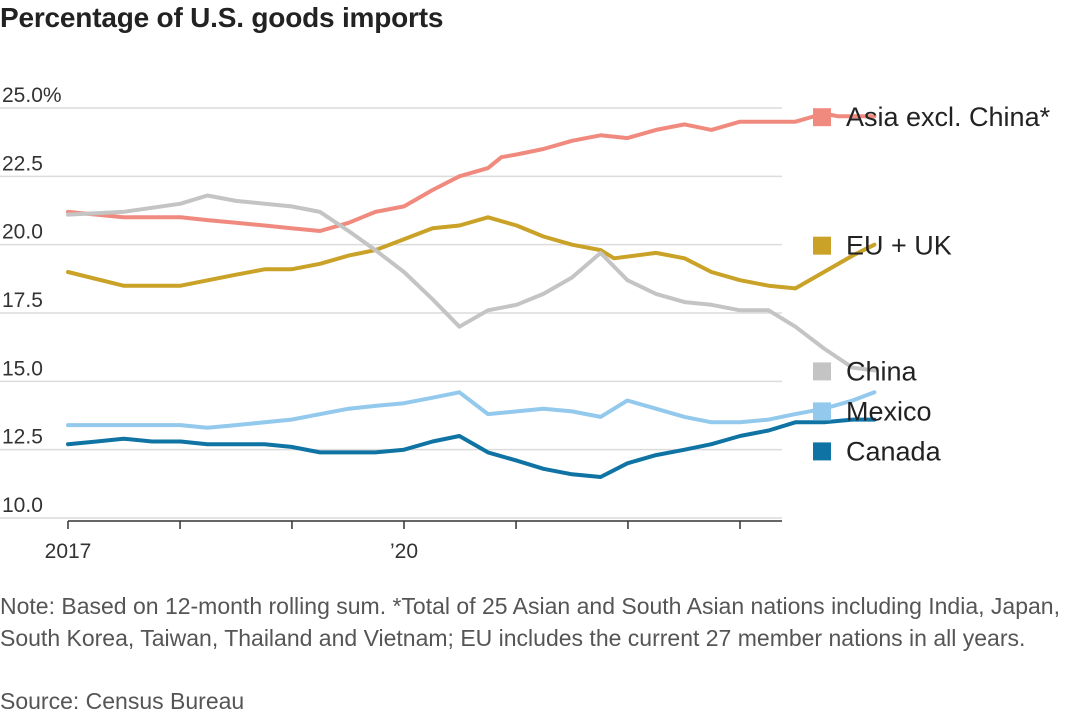 The height and width of the screenshot is (720, 1080). What do you see at coordinates (894, 451) in the screenshot?
I see `legend-label: Canada` at bounding box center [894, 451].